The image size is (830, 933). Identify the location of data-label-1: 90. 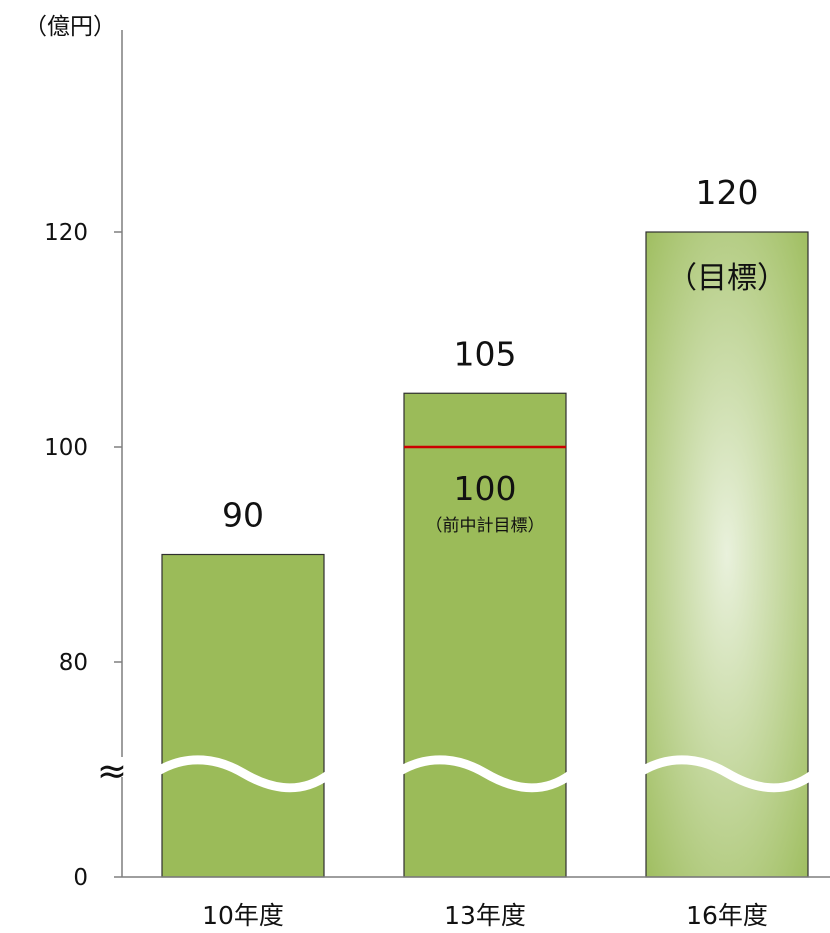
(243, 515).